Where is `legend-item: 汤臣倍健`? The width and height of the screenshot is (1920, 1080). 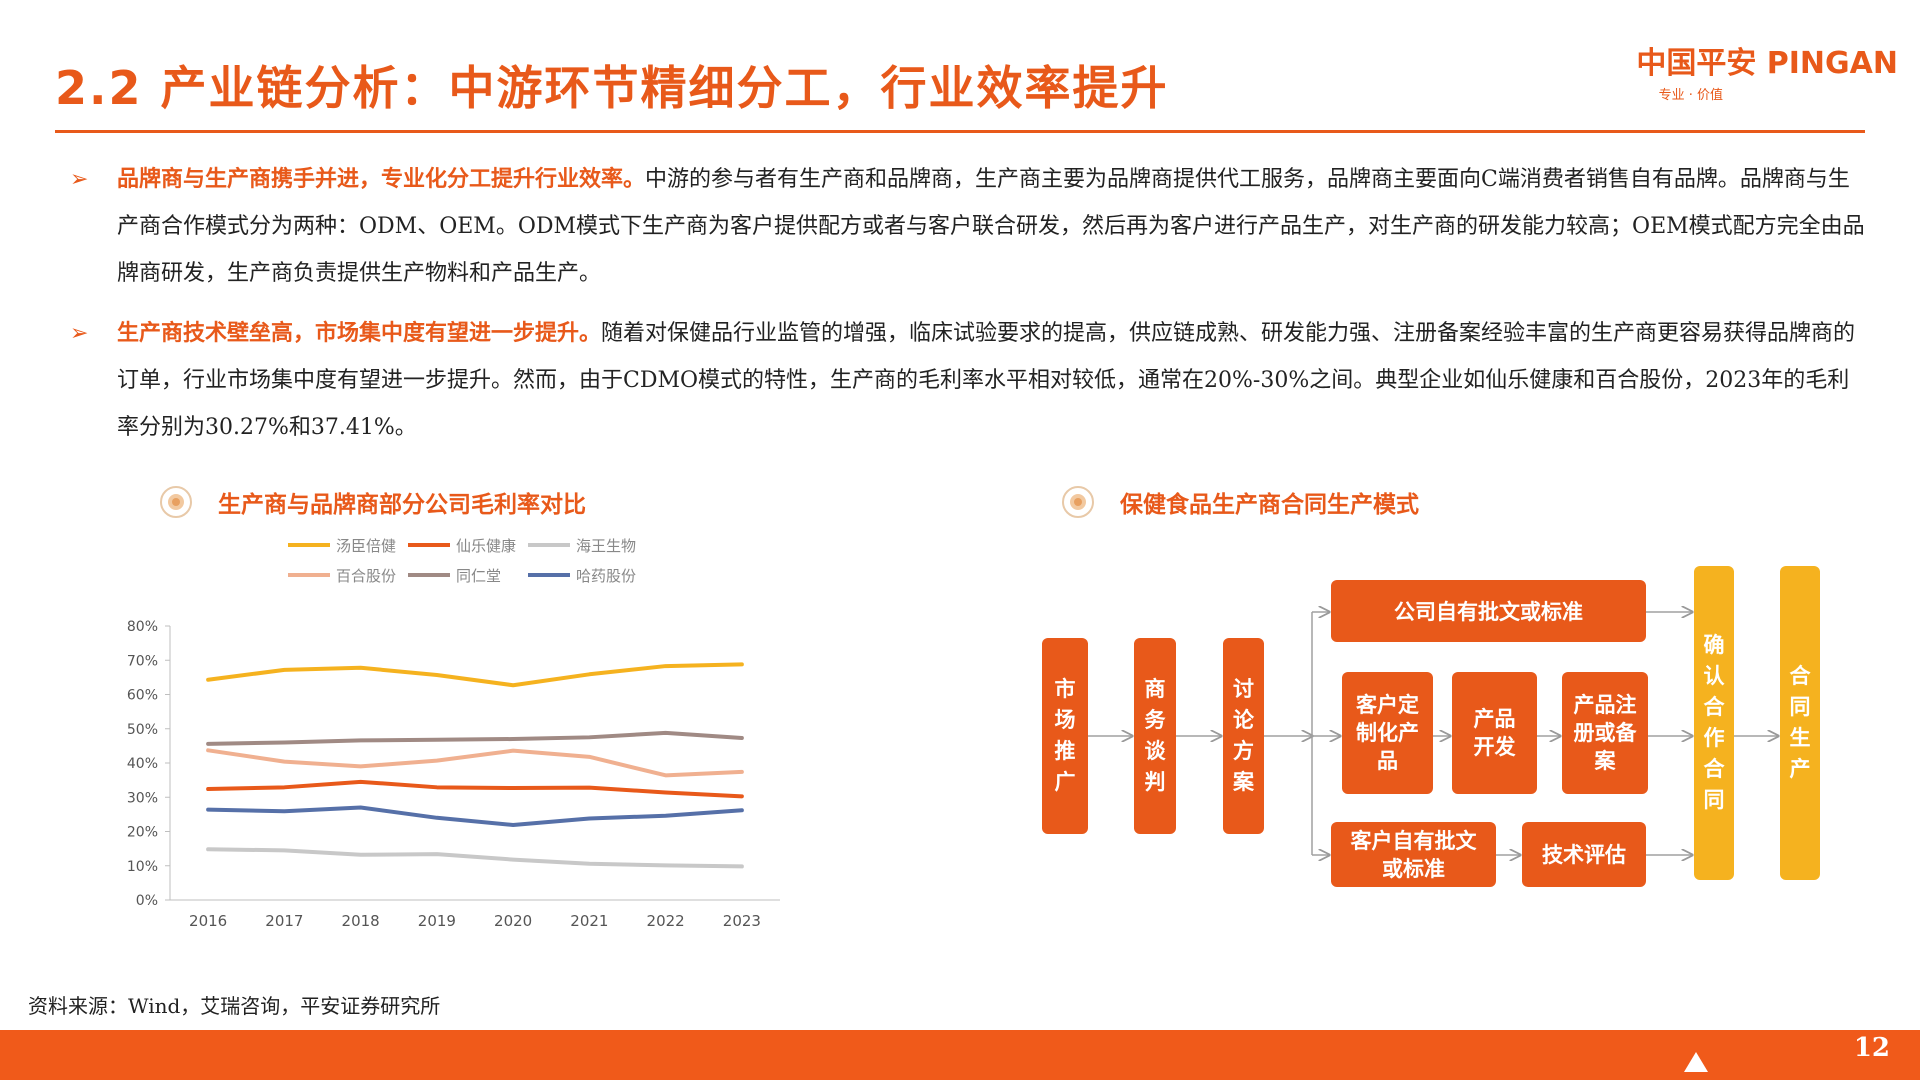 legend-item: 汤臣倍健 is located at coordinates (348, 545).